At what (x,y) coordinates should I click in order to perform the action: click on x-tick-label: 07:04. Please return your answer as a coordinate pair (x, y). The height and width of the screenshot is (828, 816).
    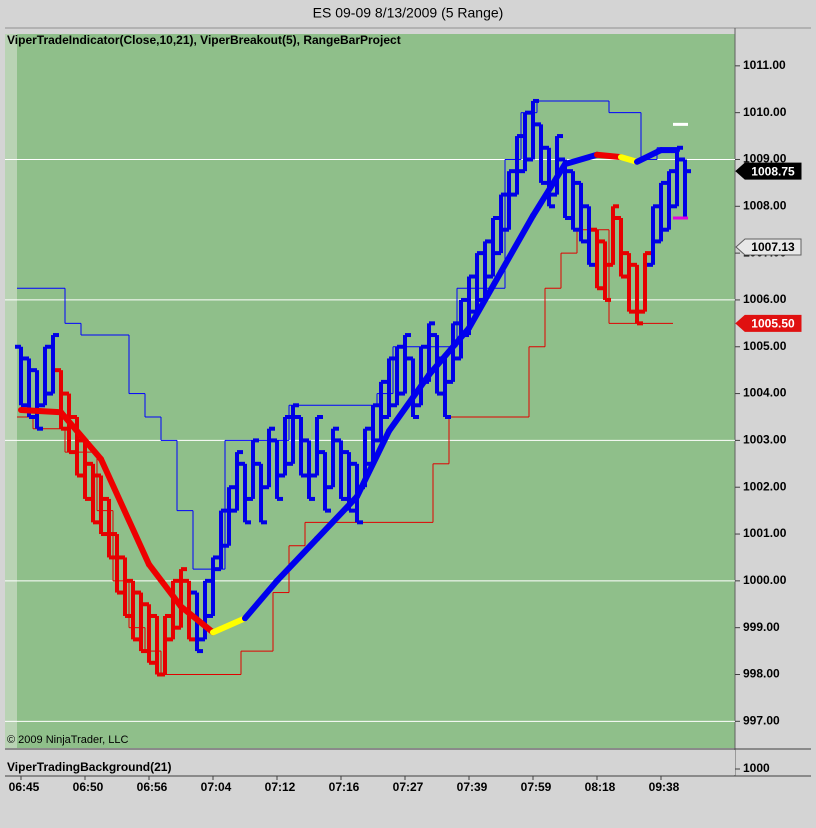
    Looking at the image, I should click on (216, 787).